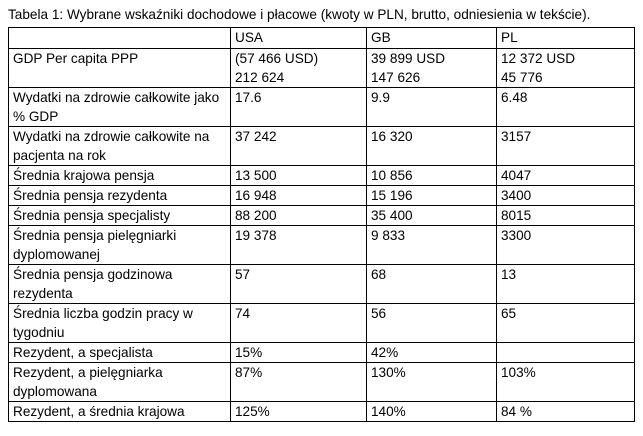 This screenshot has height=436, width=643. Describe the element at coordinates (431, 323) in the screenshot. I see `cell-gb: 56` at that location.